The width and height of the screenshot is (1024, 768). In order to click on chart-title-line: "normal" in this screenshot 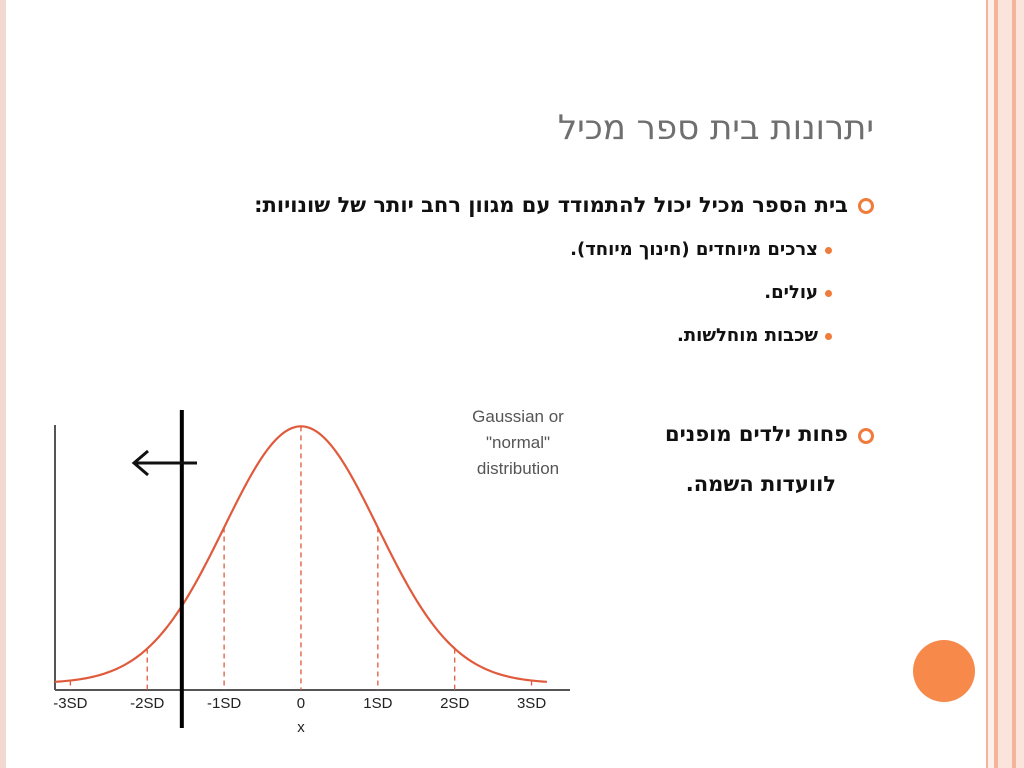, I will do `click(518, 442)`.